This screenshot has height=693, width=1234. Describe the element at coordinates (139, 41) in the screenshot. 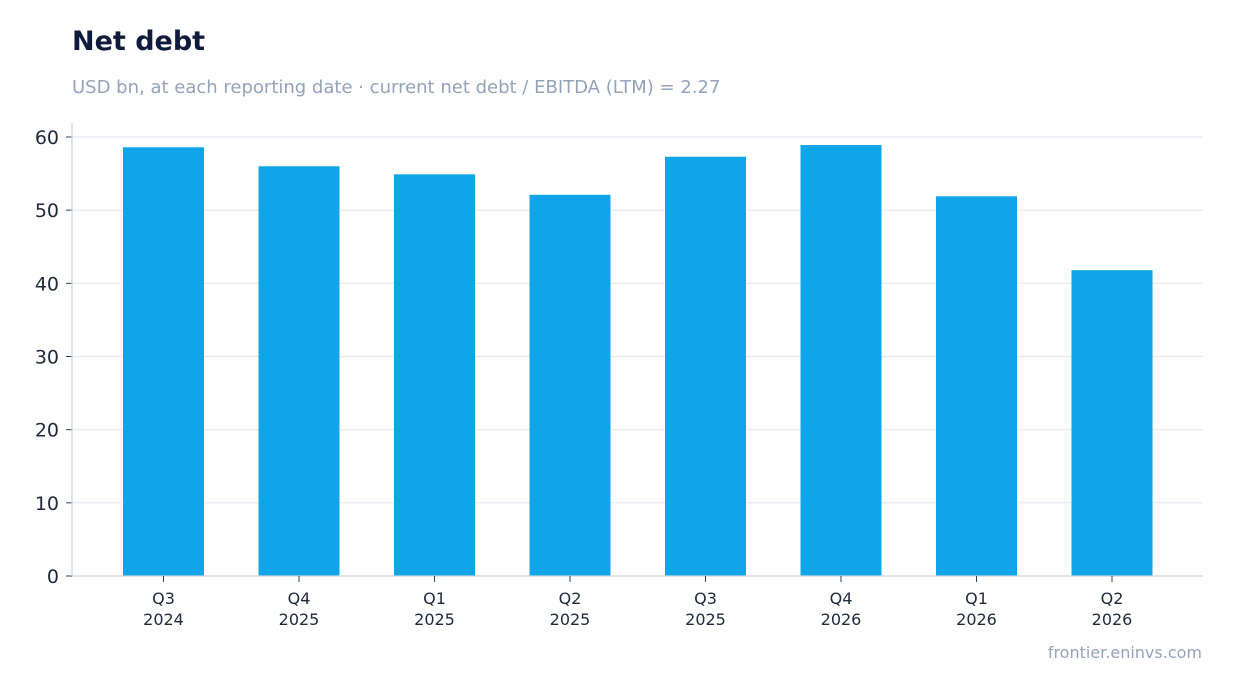

I see `chart-title: Net debt` at that location.